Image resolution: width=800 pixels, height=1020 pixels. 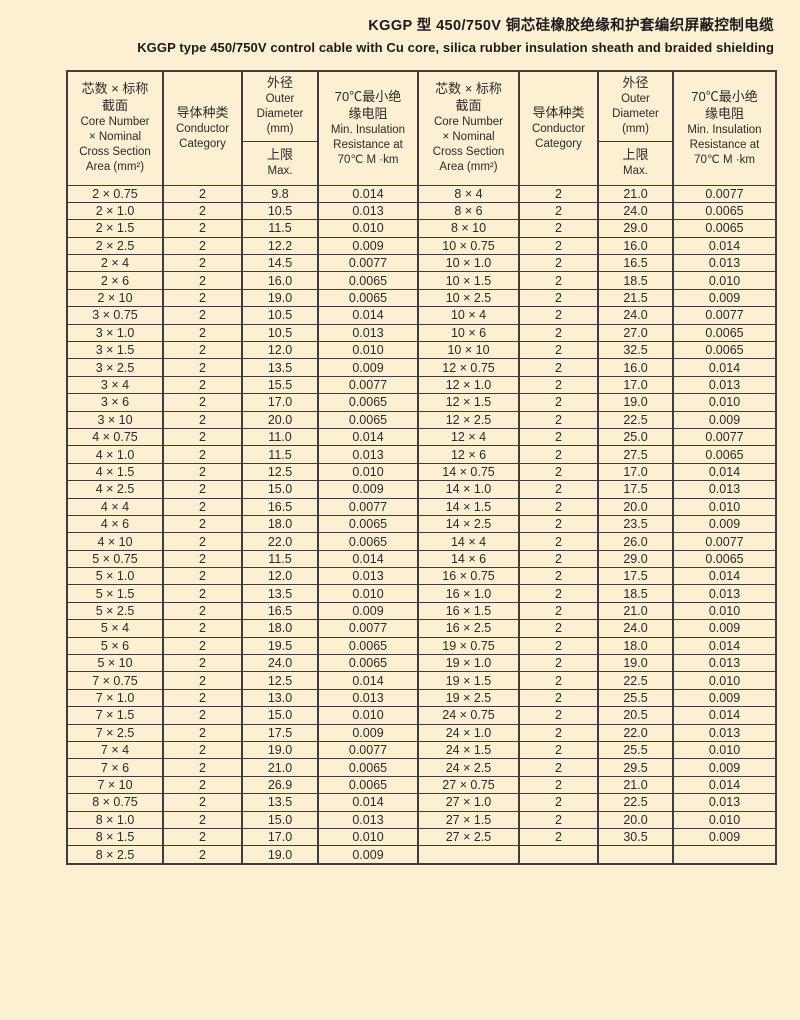 I want to click on table-cell: 12.2, so click(x=280, y=246).